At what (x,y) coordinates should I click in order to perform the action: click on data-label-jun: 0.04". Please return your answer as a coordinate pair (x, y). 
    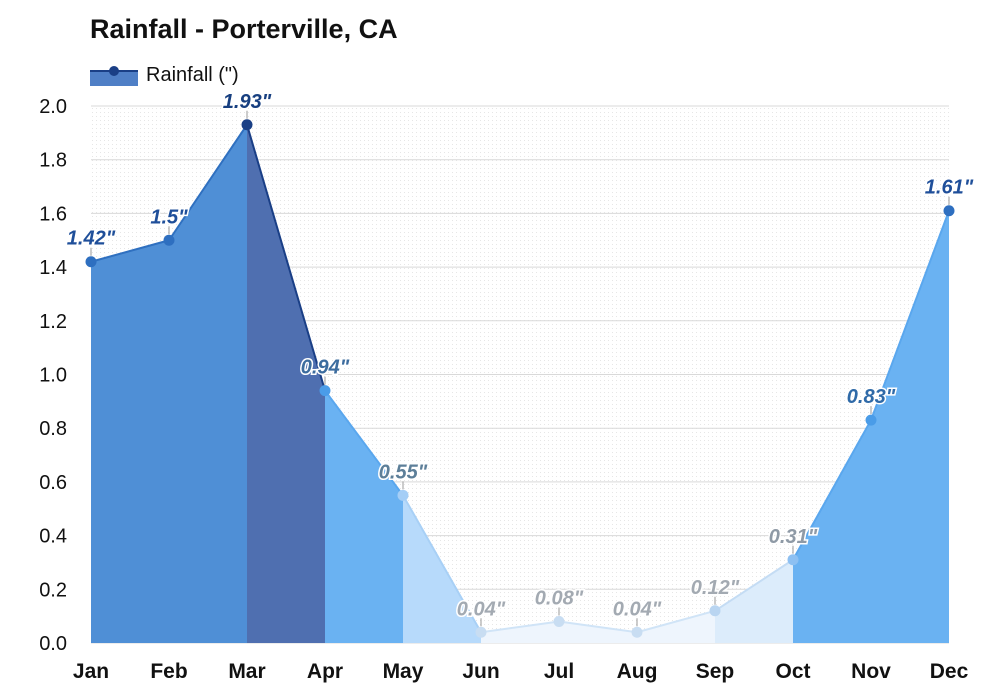
    Looking at the image, I should click on (481, 609).